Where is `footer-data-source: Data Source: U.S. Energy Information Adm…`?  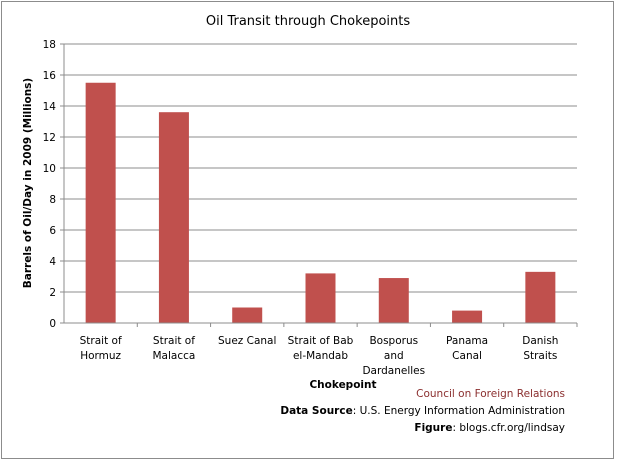
footer-data-source: Data Source: U.S. Energy Information Adm… is located at coordinates (422, 411).